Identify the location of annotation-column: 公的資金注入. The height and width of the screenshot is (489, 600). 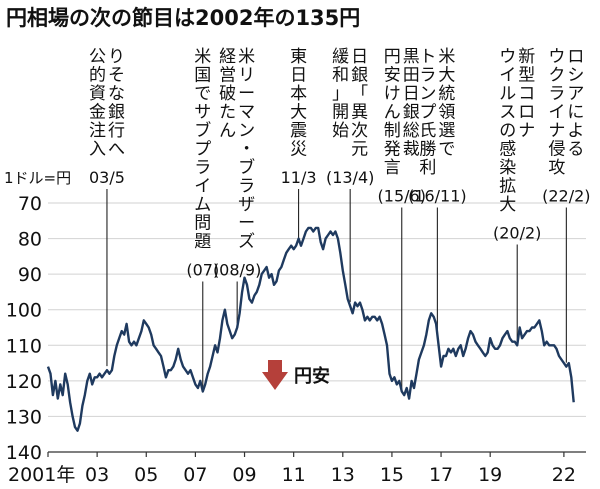
(97, 103).